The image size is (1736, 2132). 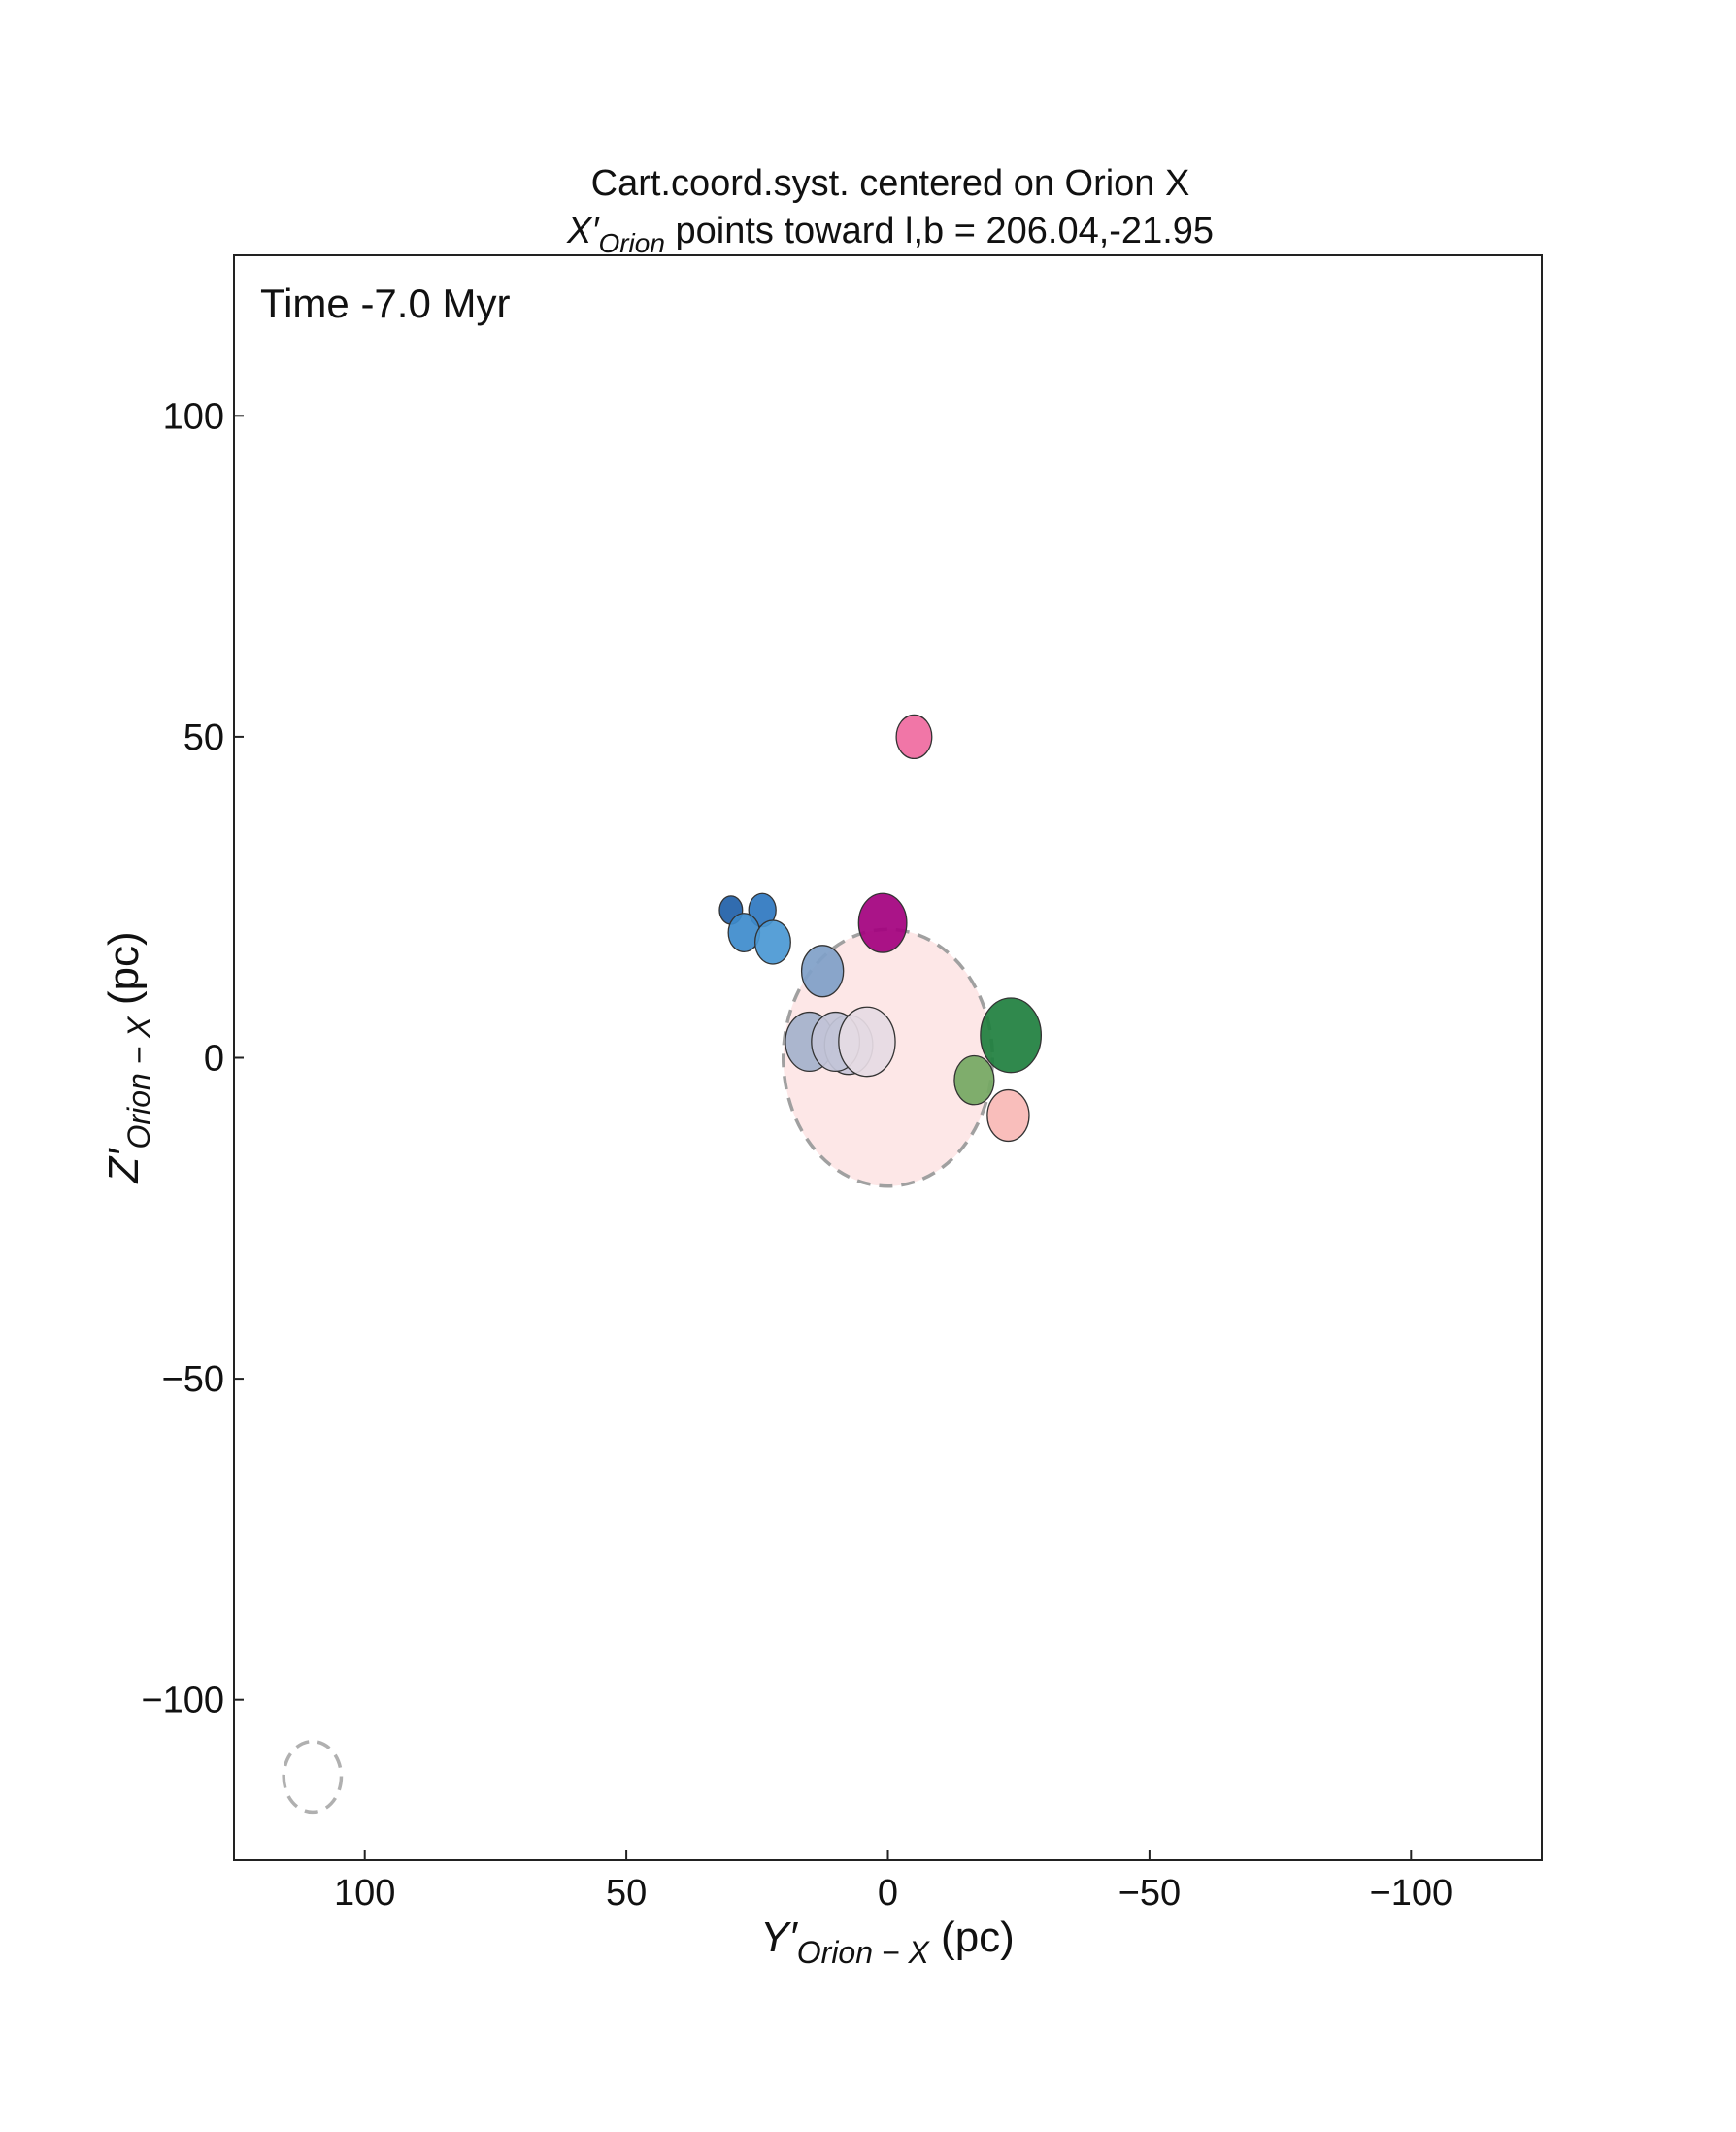 I want to click on x-label-symbol: Y′, so click(x=779, y=1937).